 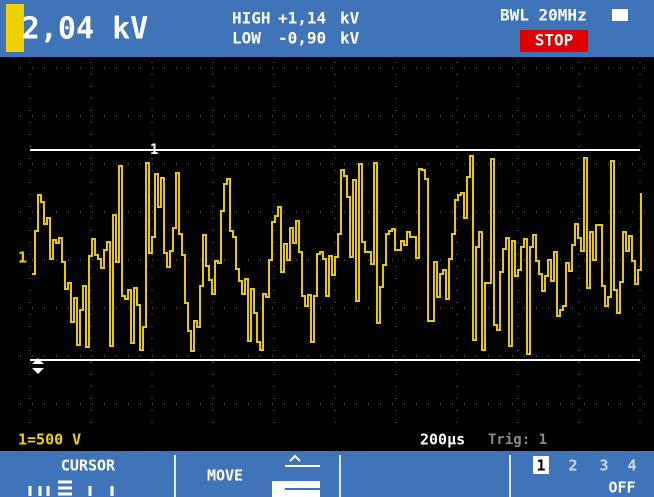 I want to click on channel-1-selected, so click(x=541, y=465).